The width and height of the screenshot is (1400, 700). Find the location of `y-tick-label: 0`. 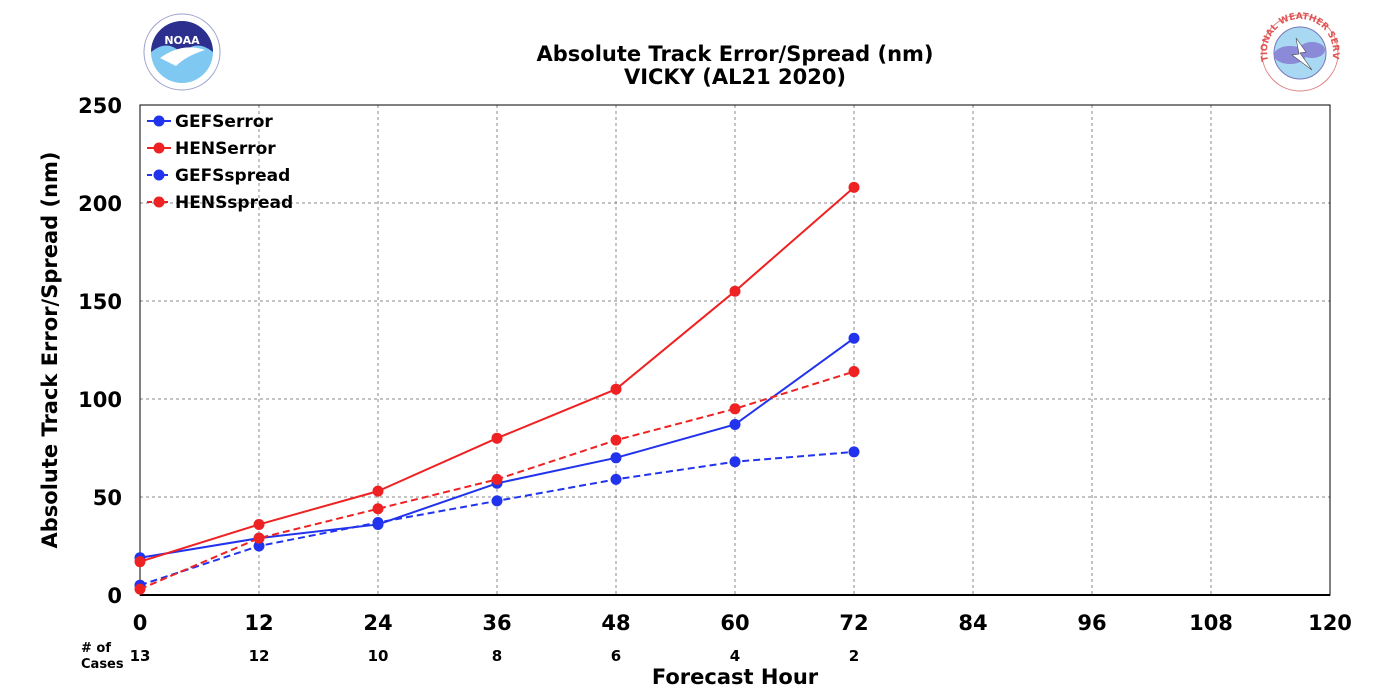

y-tick-label: 0 is located at coordinates (114, 596).